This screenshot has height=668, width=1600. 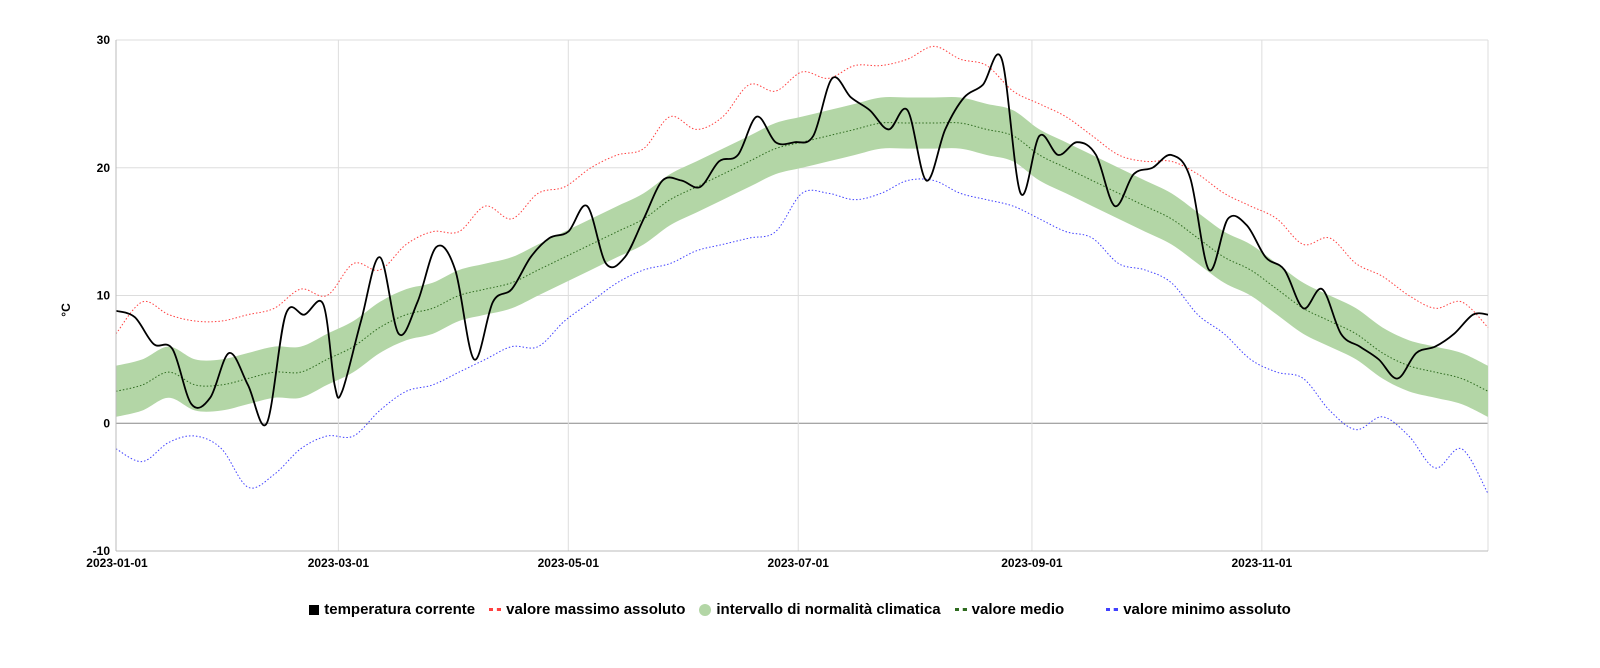 I want to click on dotted-red-icon, so click(x=495, y=609).